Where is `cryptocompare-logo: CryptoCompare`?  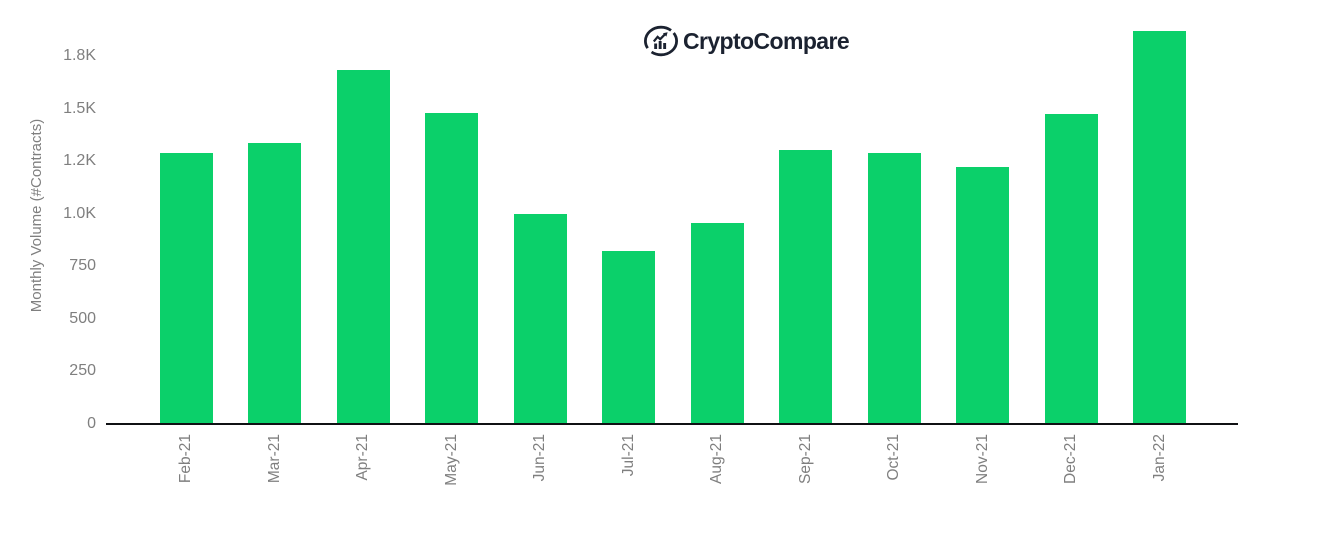
cryptocompare-logo: CryptoCompare is located at coordinates (746, 41).